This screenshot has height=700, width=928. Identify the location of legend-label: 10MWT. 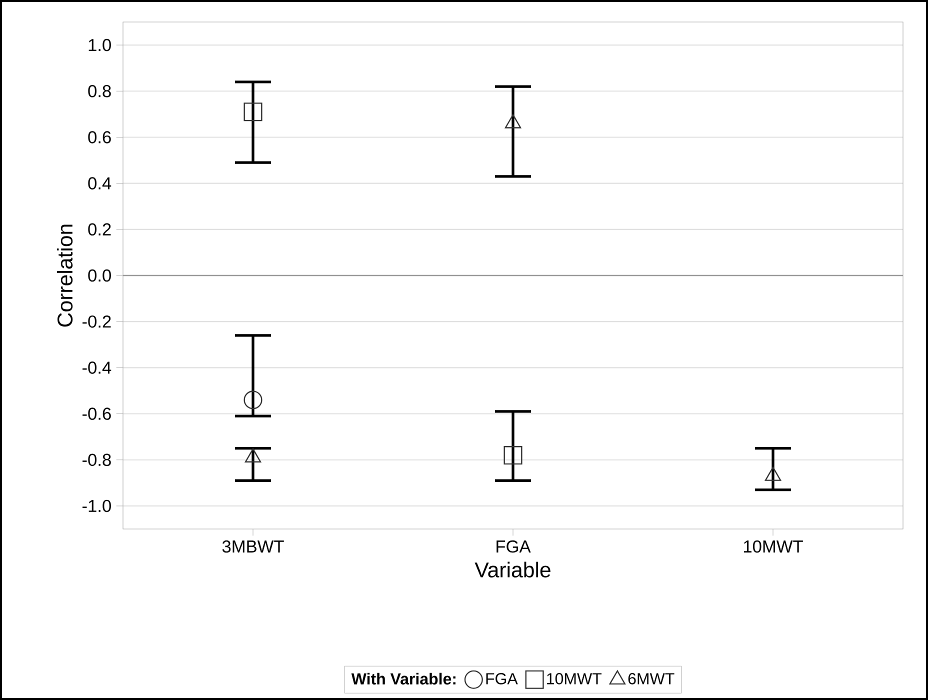
(574, 678).